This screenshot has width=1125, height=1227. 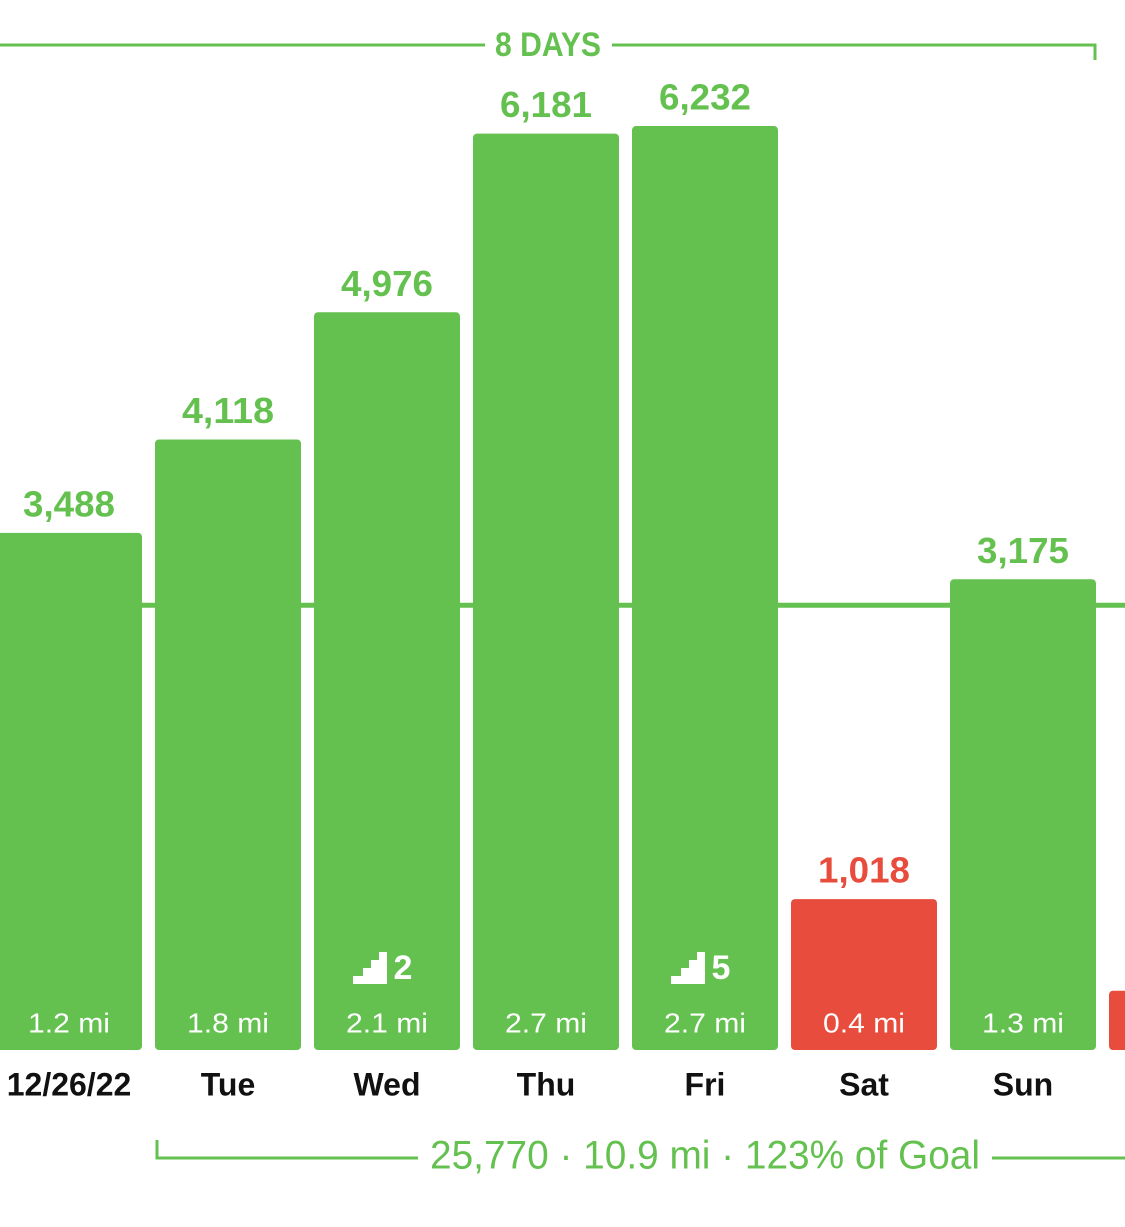 I want to click on distance-label: 1.2 mi, so click(x=69, y=1022).